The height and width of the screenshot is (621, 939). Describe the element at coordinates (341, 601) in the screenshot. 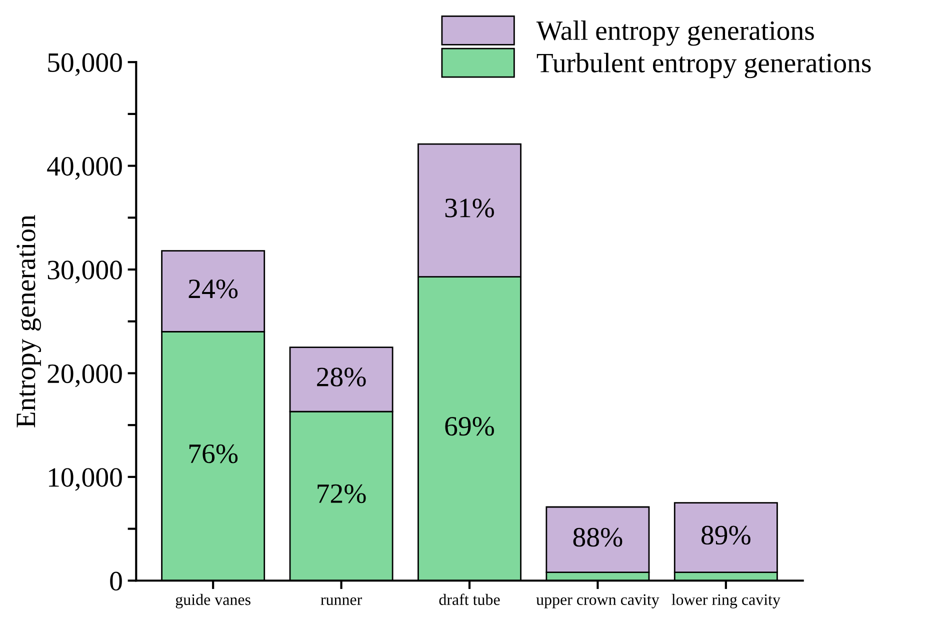

I see `x-tick-label: runner` at that location.